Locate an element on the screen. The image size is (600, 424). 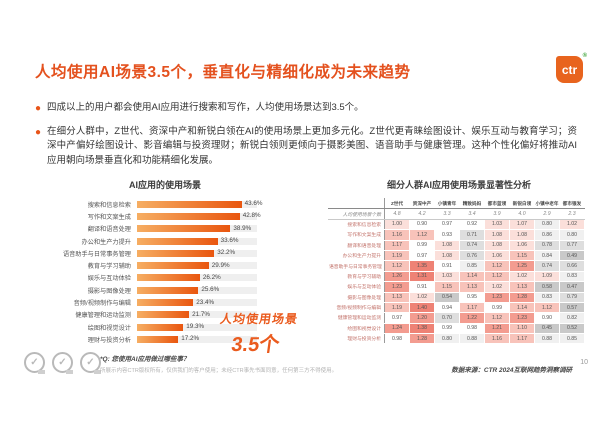
heatmap-header-row: Z世代 资深中产 小镇青年 精致妈妈 都市蓝领 新锐白领 小镇中老年 都市银发 is located at coordinates (456, 203).